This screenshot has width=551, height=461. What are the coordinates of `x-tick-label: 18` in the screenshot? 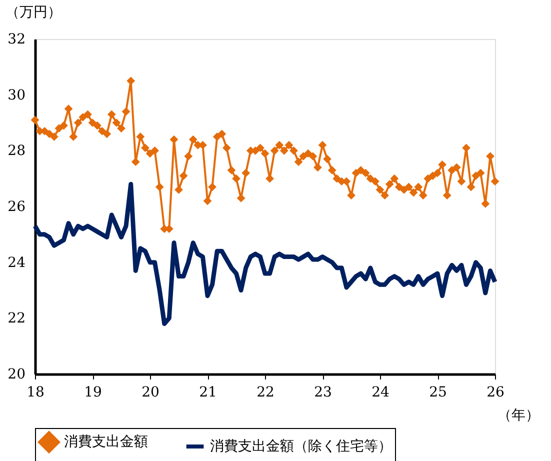 It's located at (35, 392).